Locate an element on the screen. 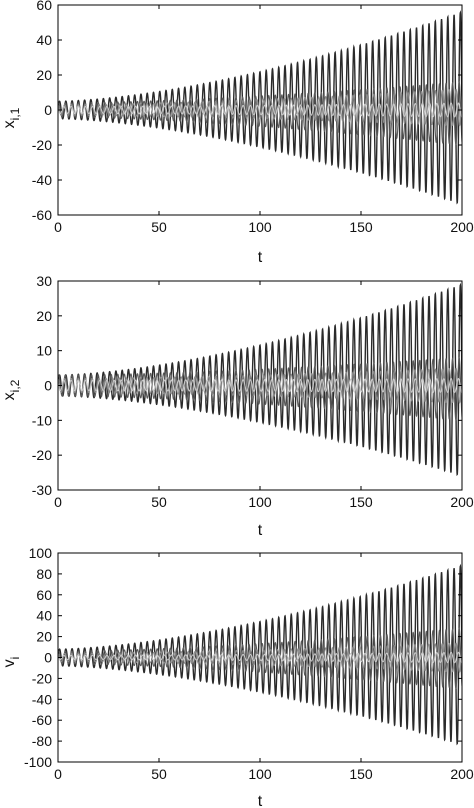 The width and height of the screenshot is (474, 808). y-axis-label-main: v is located at coordinates (9, 663).